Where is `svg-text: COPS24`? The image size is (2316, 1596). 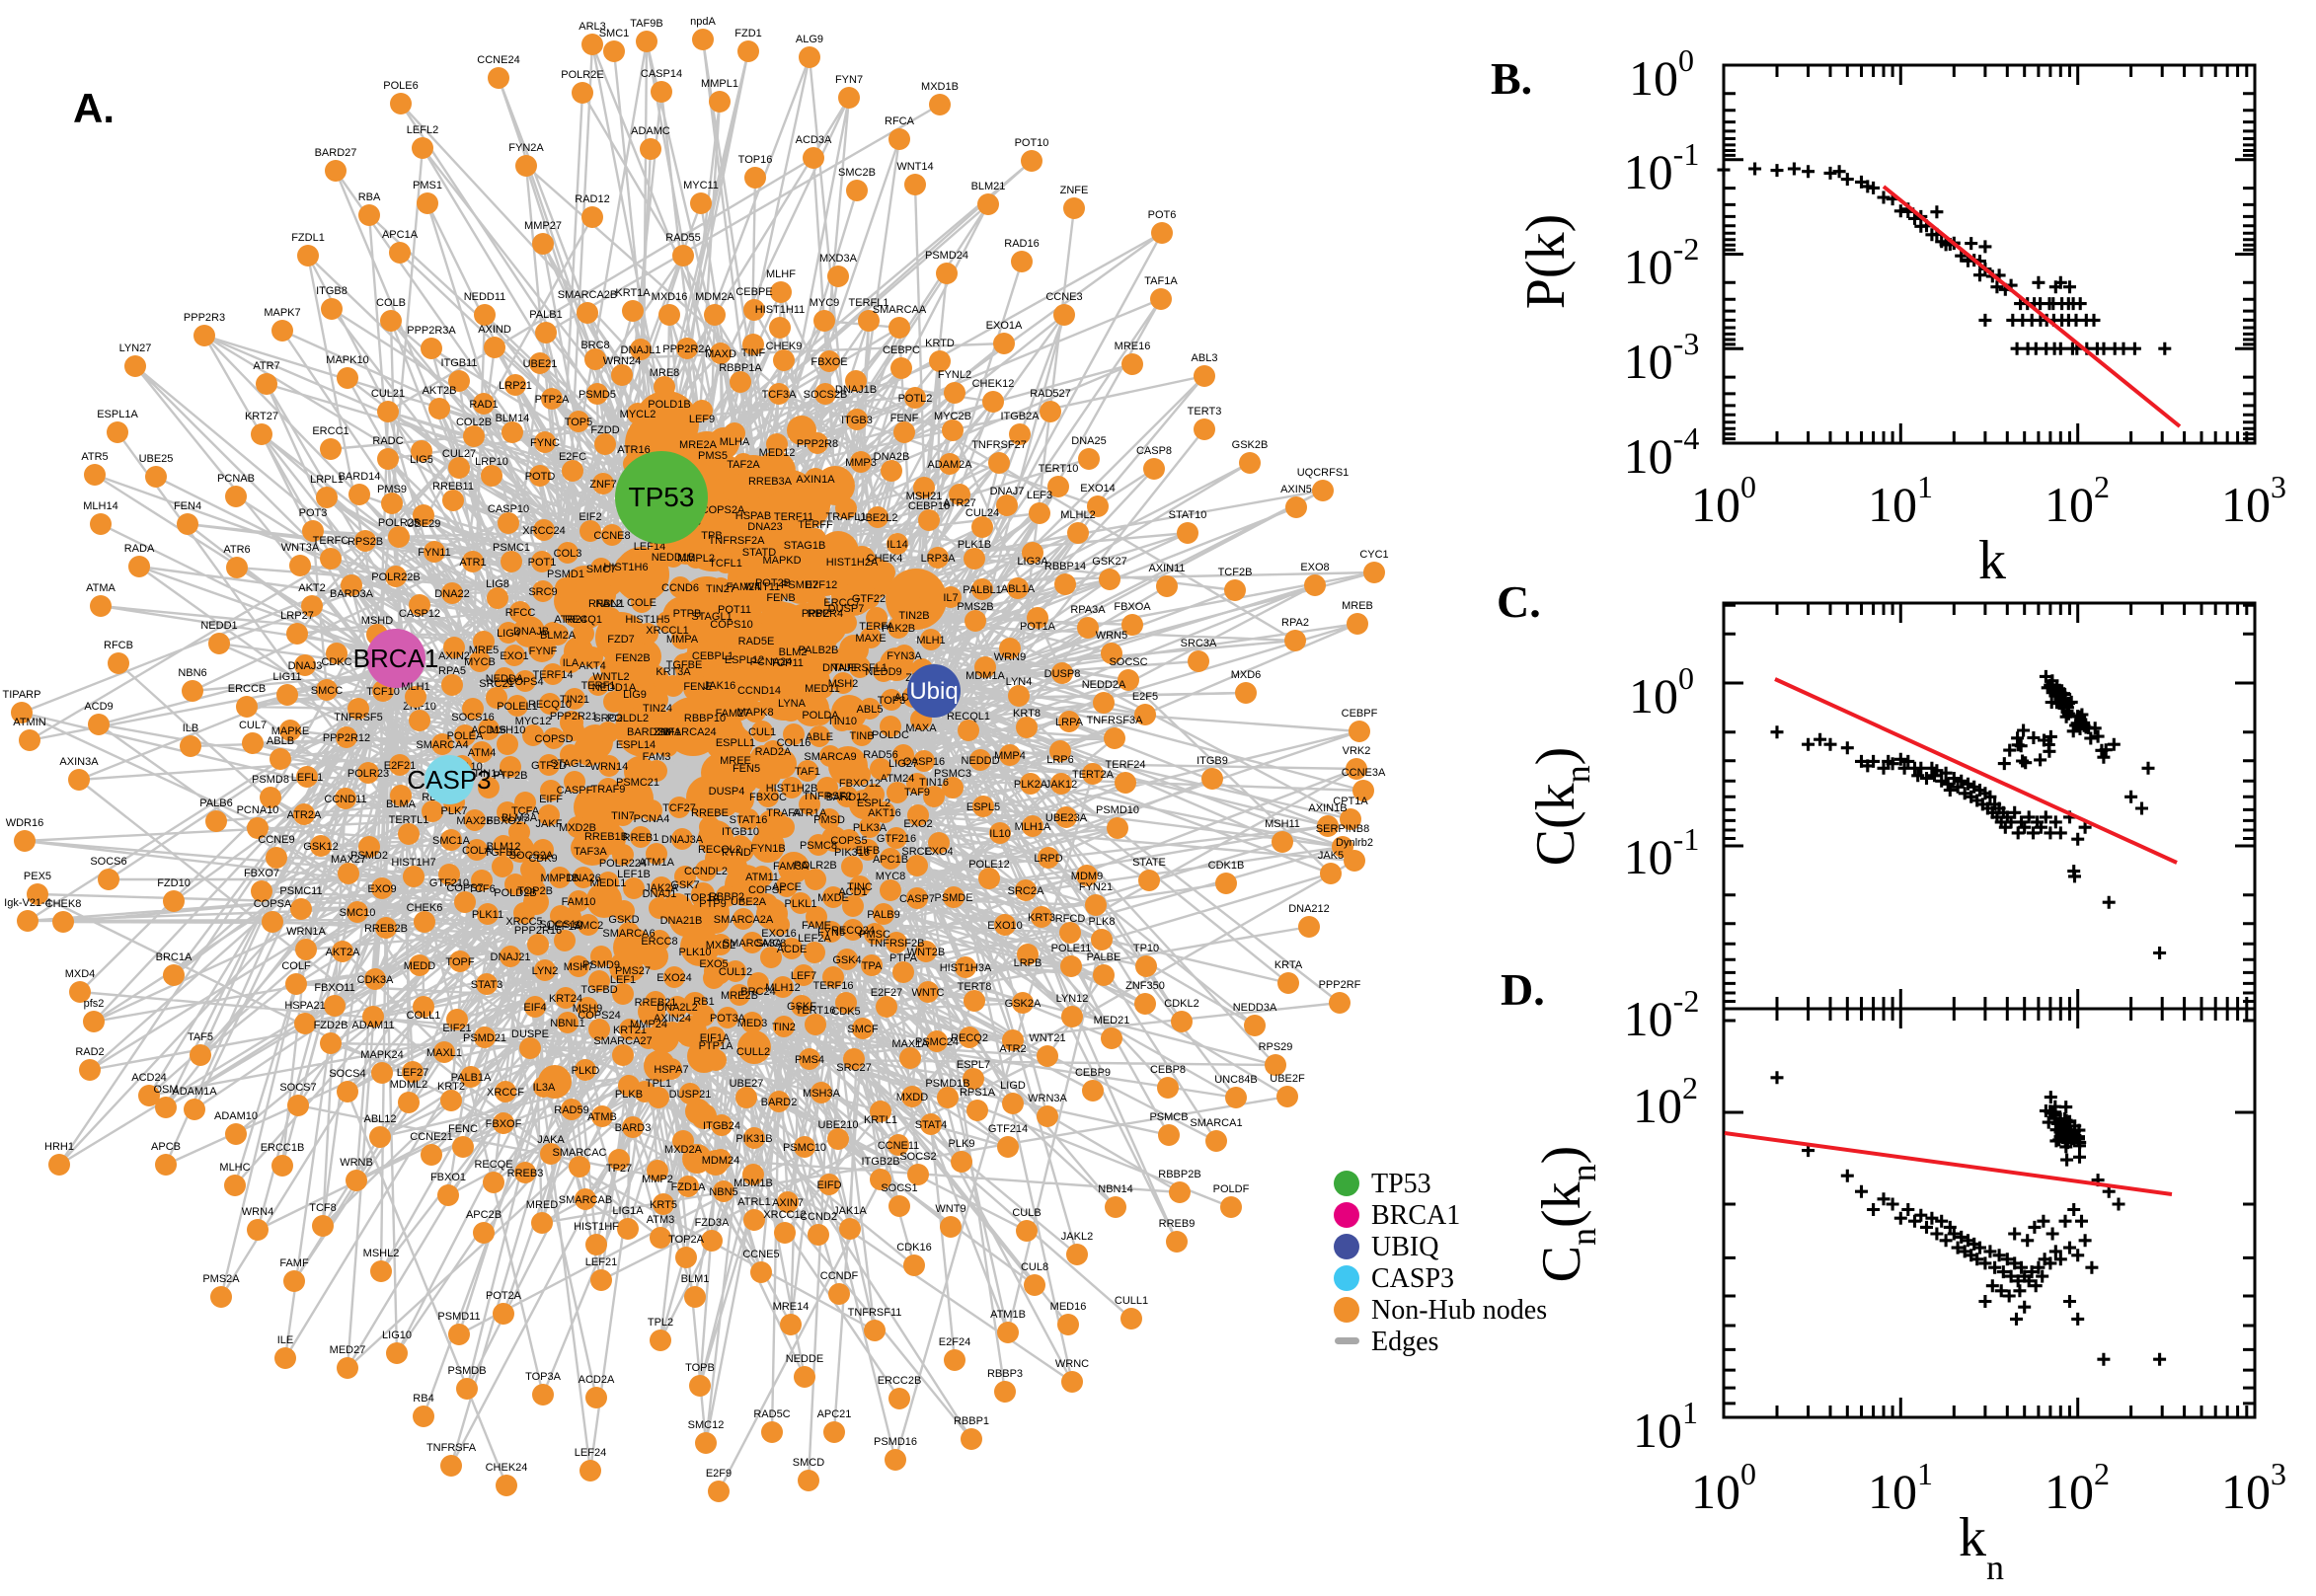
svg-text: COPS24 is located at coordinates (599, 1016).